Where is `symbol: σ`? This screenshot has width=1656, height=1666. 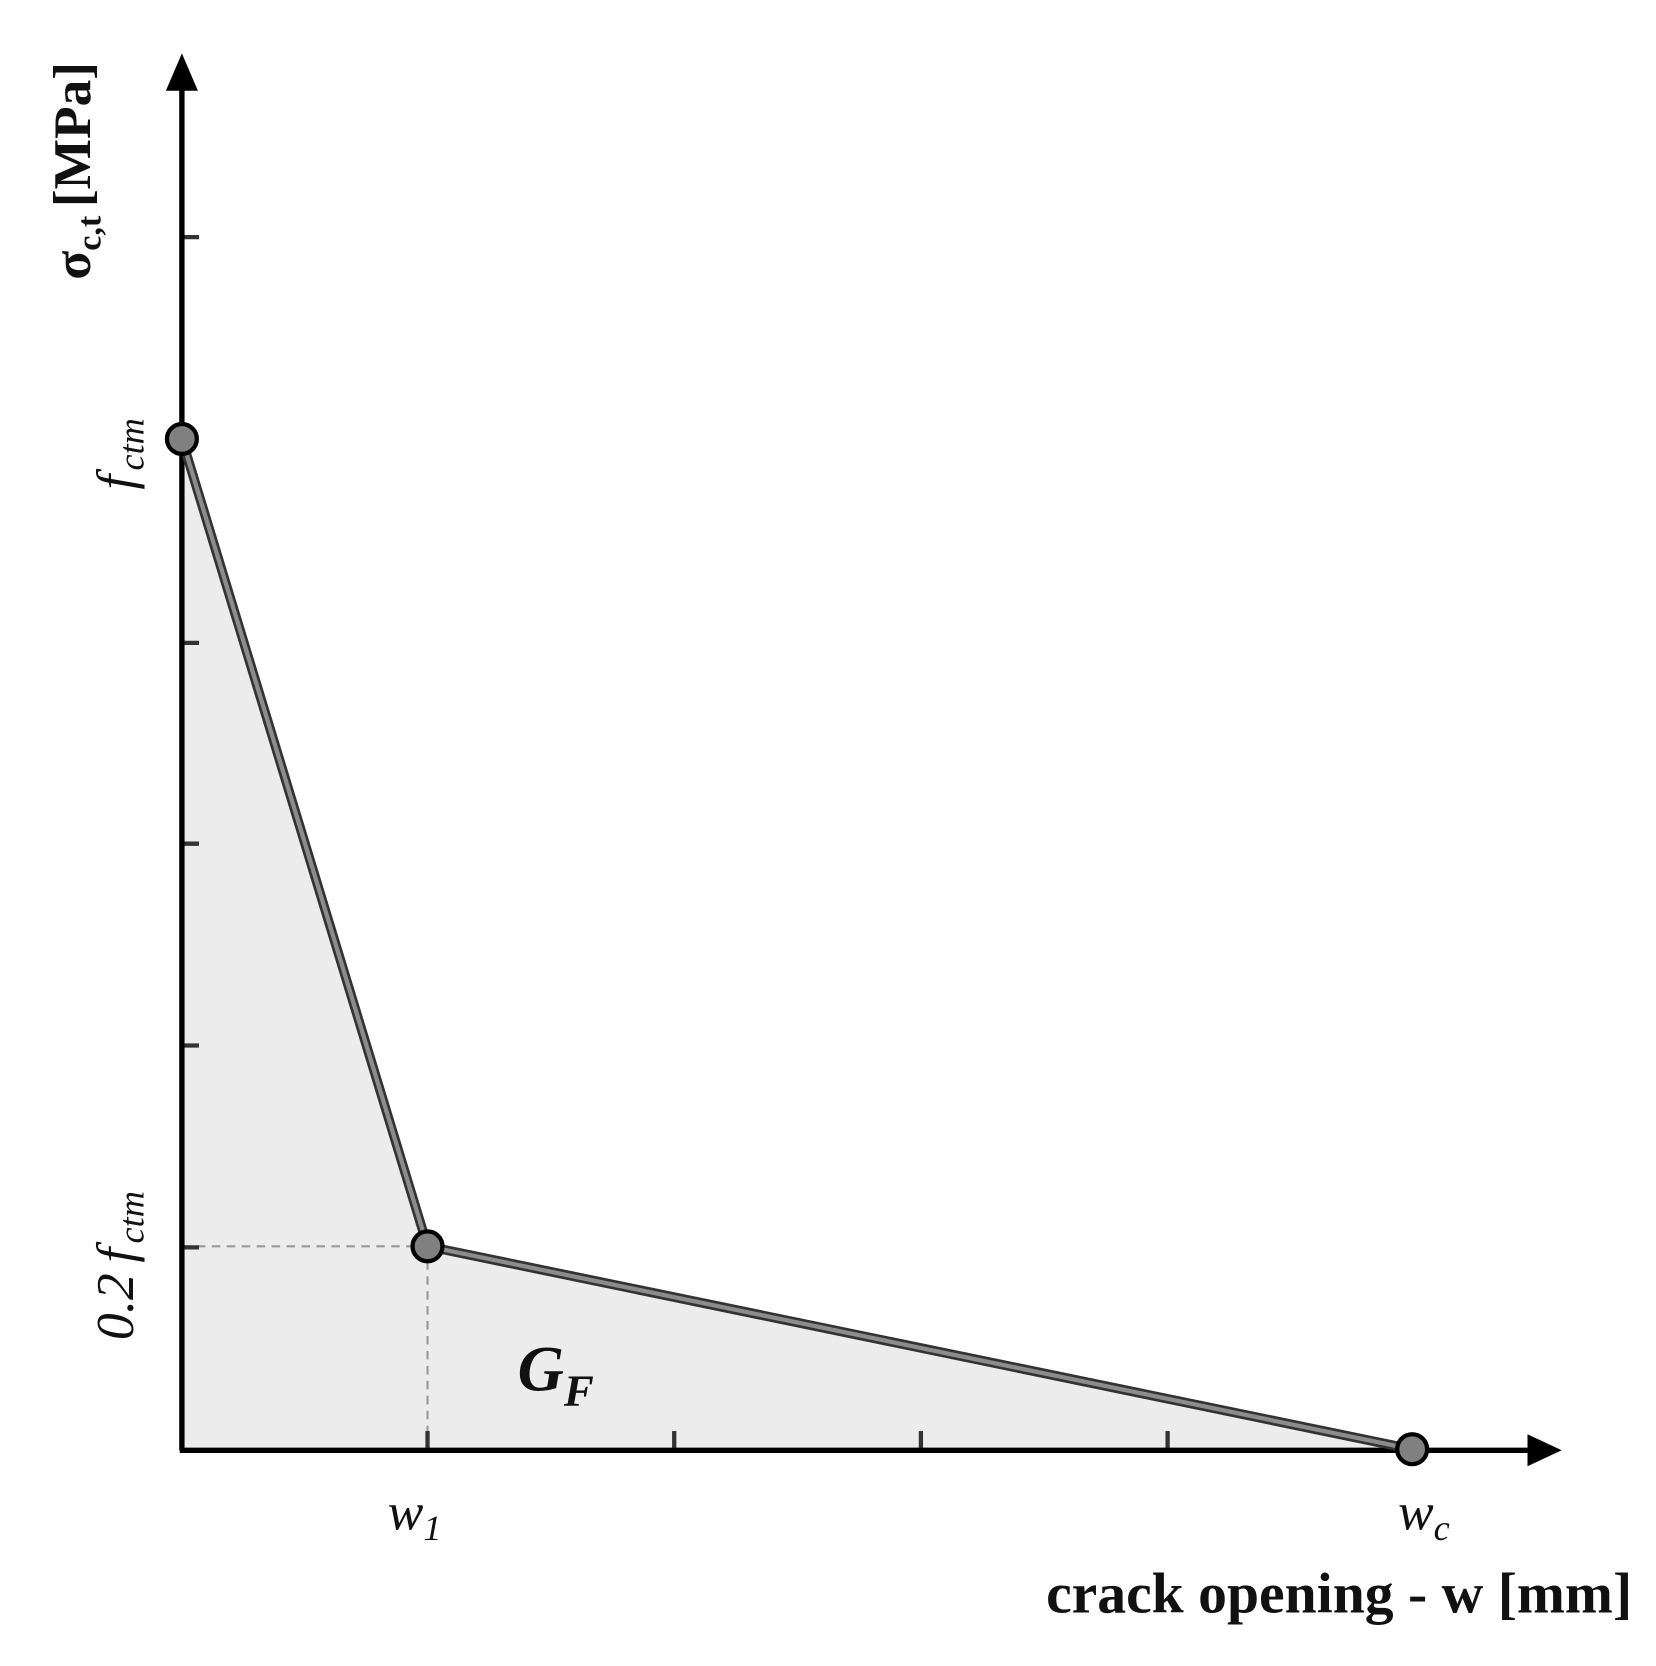 symbol: σ is located at coordinates (72, 265).